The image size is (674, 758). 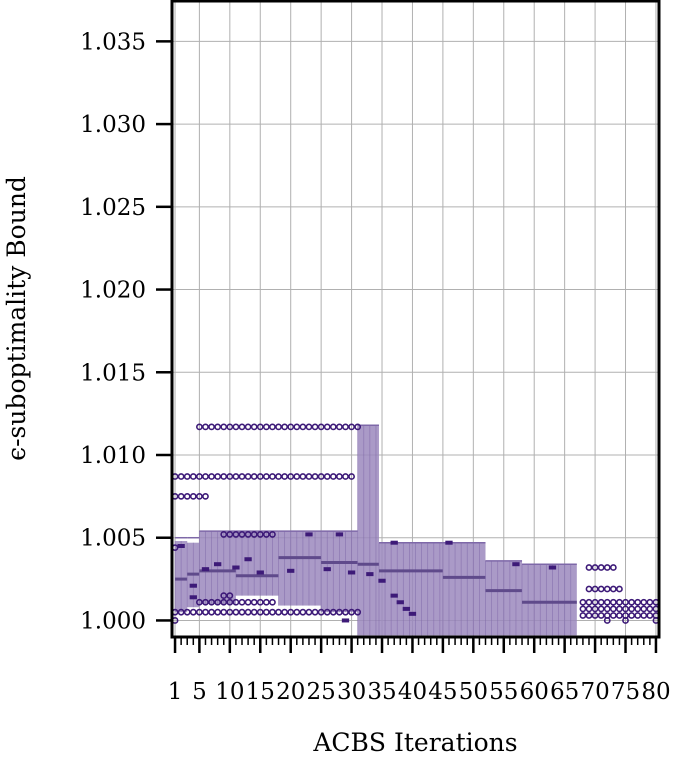 What do you see at coordinates (290, 692) in the screenshot?
I see `x-tick-label: 20` at bounding box center [290, 692].